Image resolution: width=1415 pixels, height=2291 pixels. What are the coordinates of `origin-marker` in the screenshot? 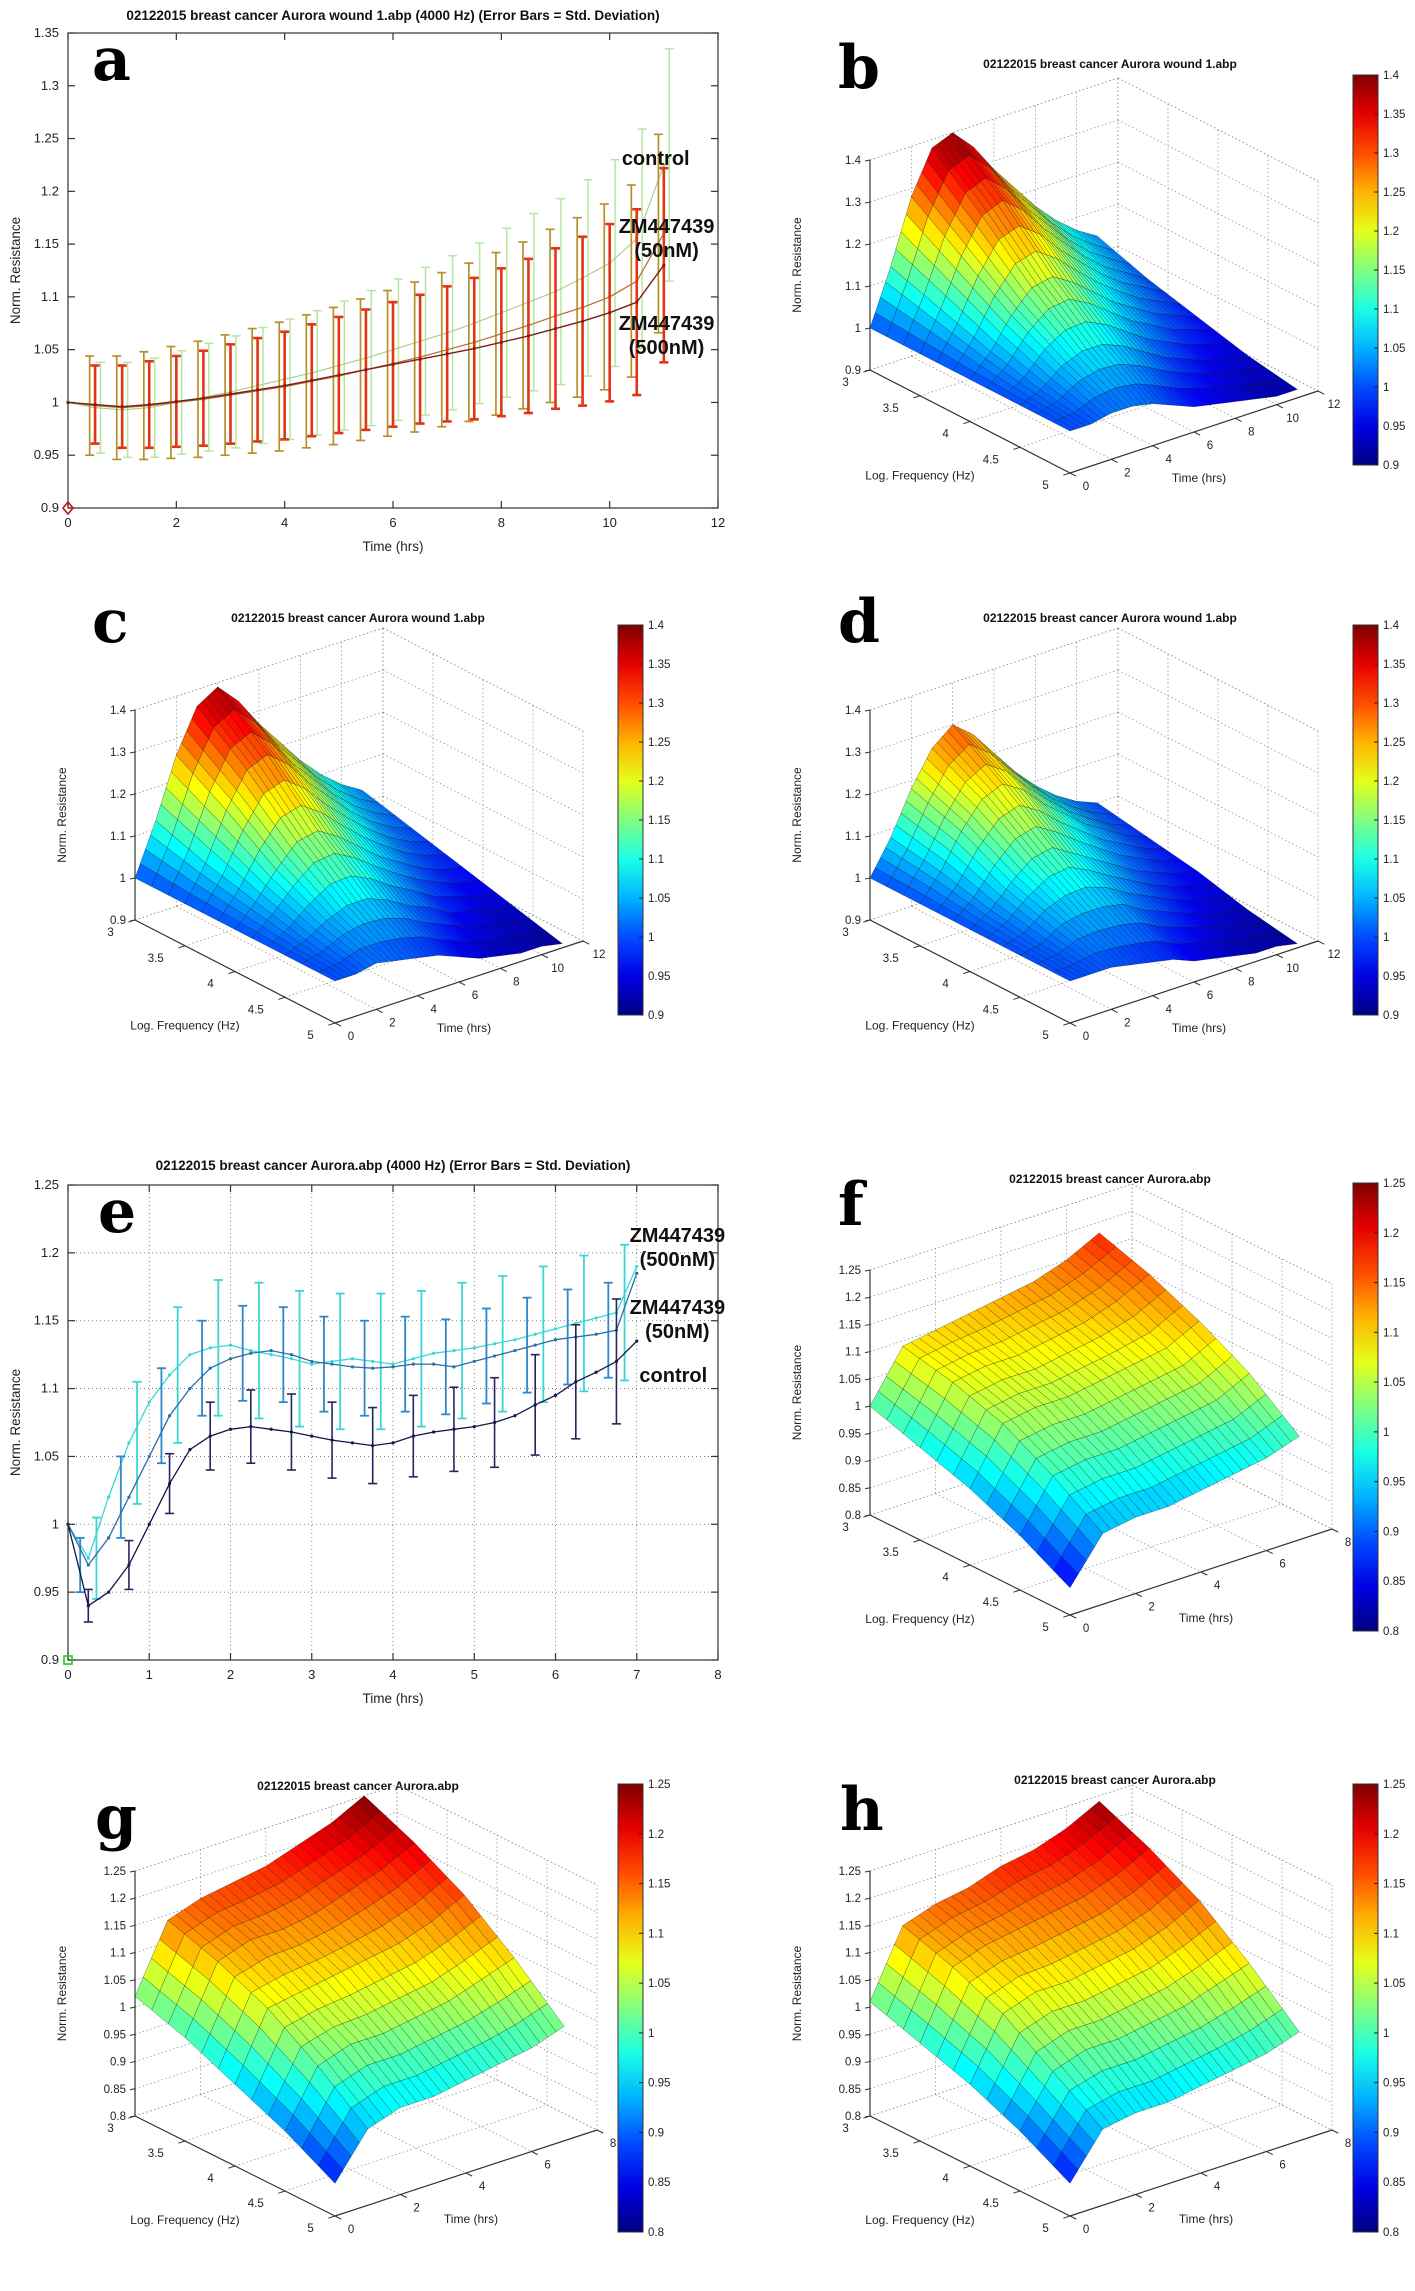 It's located at (68, 1660).